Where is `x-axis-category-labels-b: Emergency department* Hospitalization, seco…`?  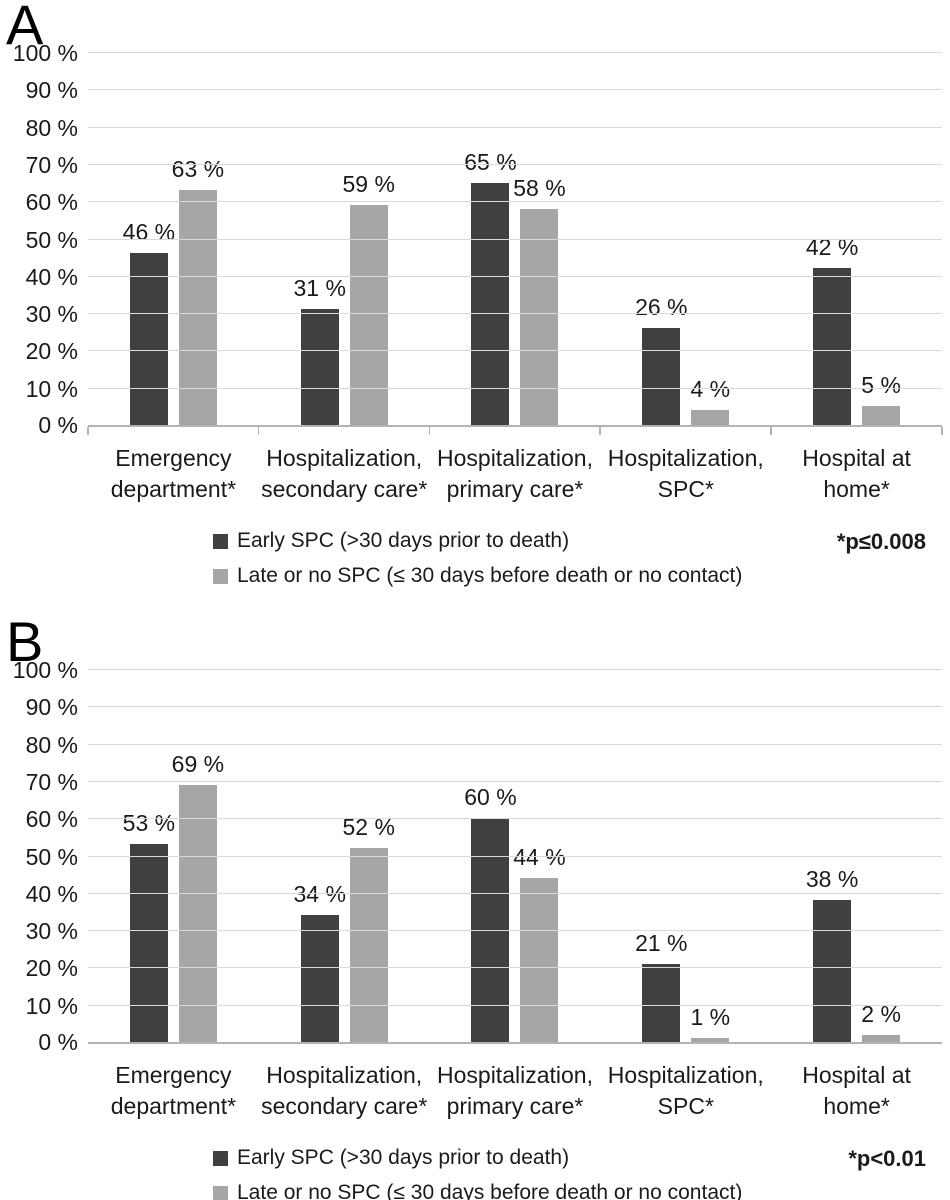
x-axis-category-labels-b: Emergency department* Hospitalization, seco… is located at coordinates (515, 1091).